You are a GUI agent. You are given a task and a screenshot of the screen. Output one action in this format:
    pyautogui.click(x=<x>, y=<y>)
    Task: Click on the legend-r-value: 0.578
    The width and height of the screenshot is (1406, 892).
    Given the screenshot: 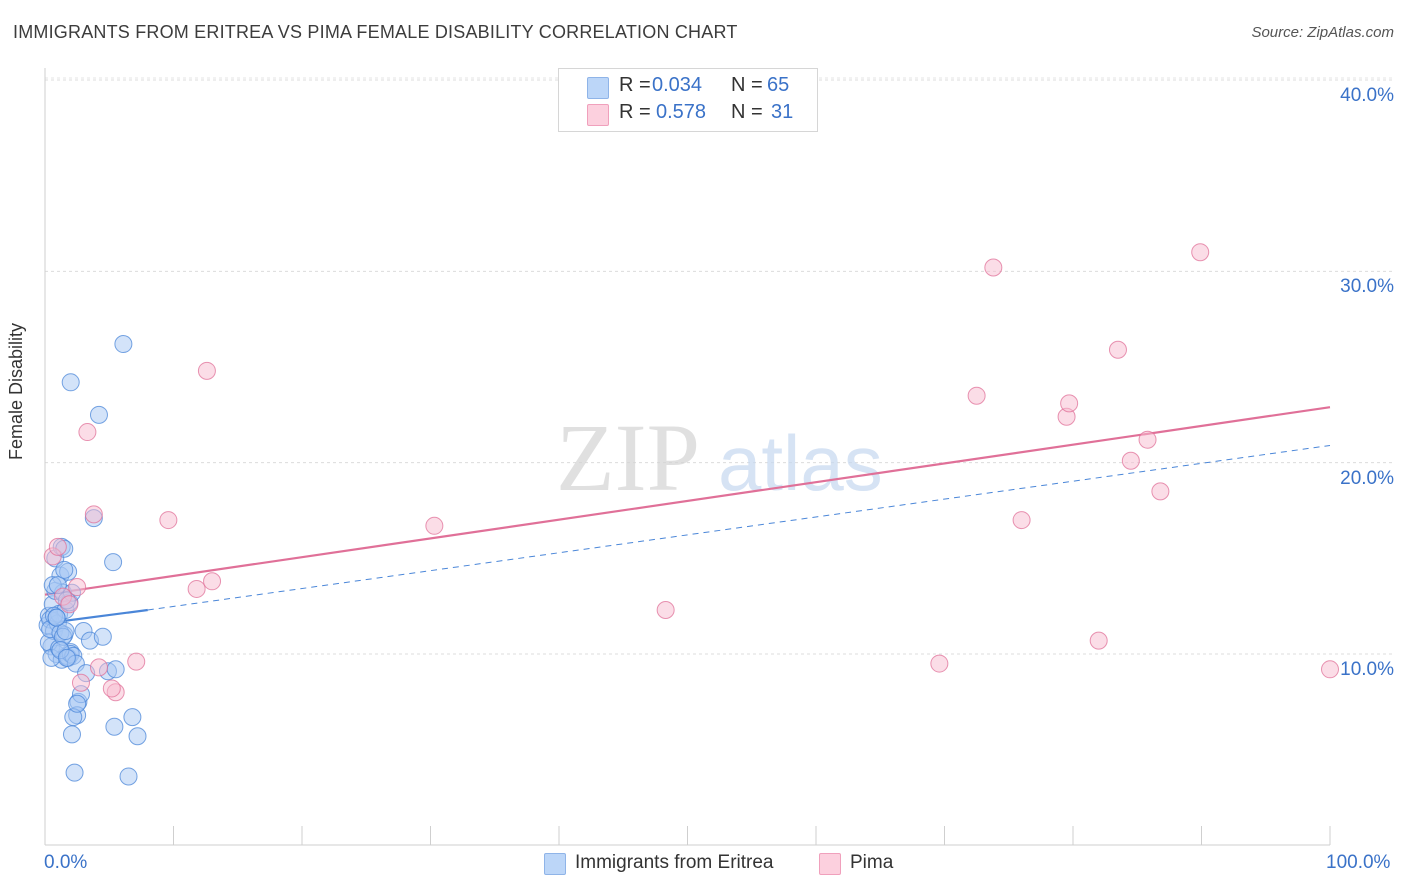 What is the action you would take?
    pyautogui.click(x=681, y=112)
    